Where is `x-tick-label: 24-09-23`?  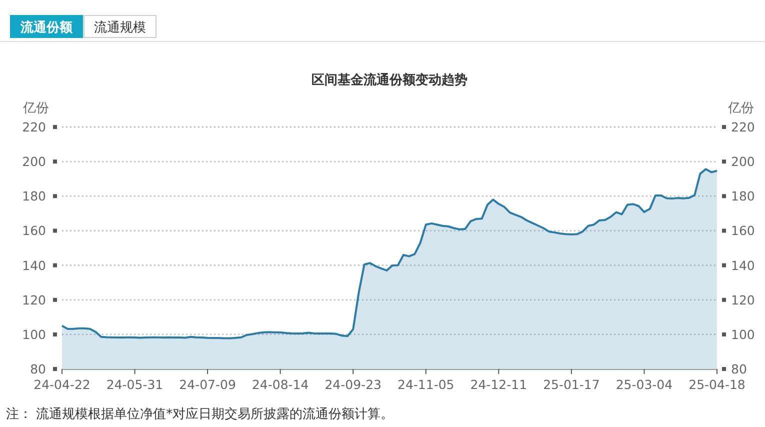 x-tick-label: 24-09-23 is located at coordinates (353, 384).